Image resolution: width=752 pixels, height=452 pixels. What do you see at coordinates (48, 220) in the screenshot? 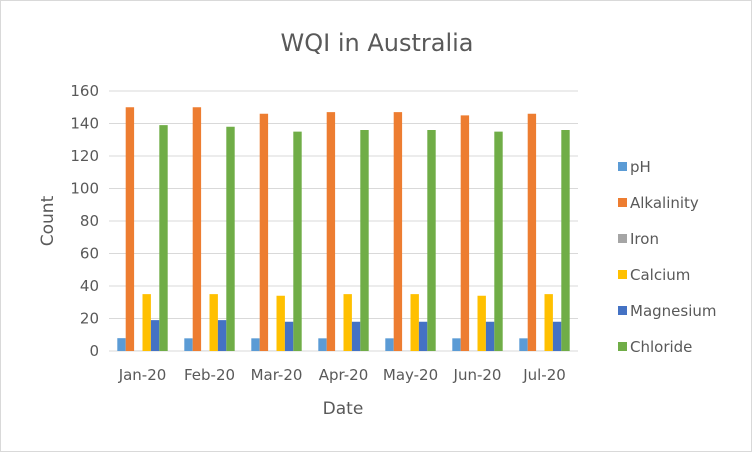
I see `y-axis-title: Count` at bounding box center [48, 220].